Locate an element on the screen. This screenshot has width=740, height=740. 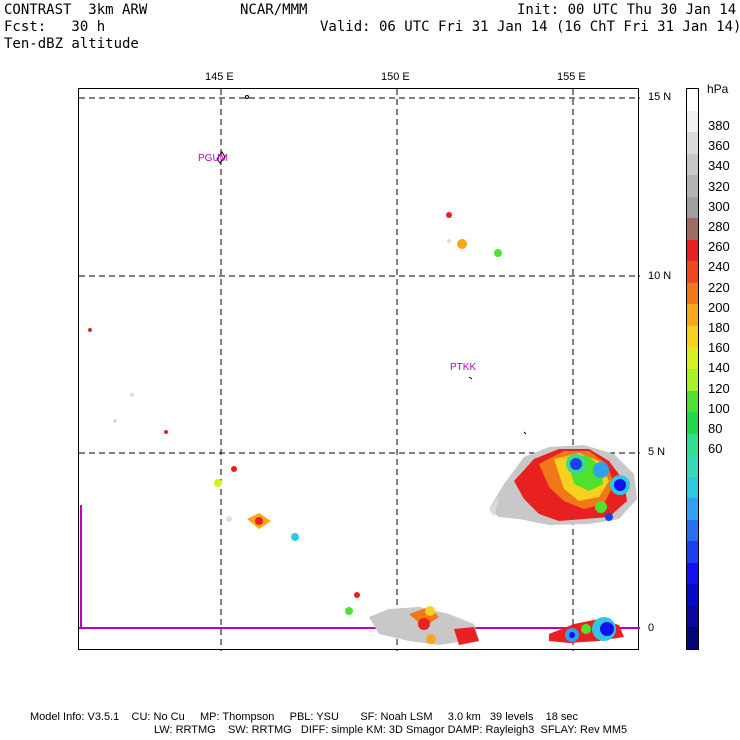
station-label-pgum: PGUM is located at coordinates (213, 158).